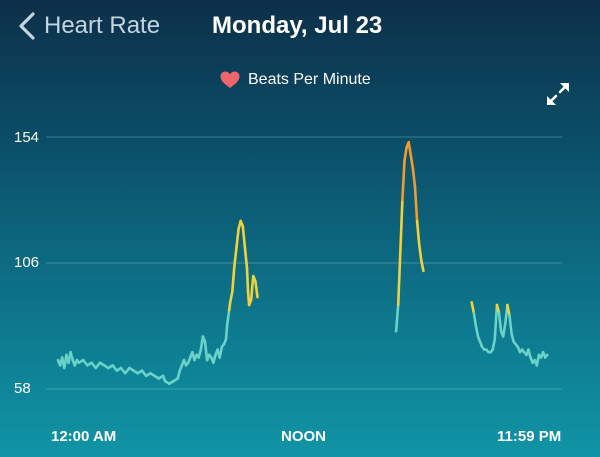  What do you see at coordinates (303, 436) in the screenshot?
I see `x-tick-label: NOON` at bounding box center [303, 436].